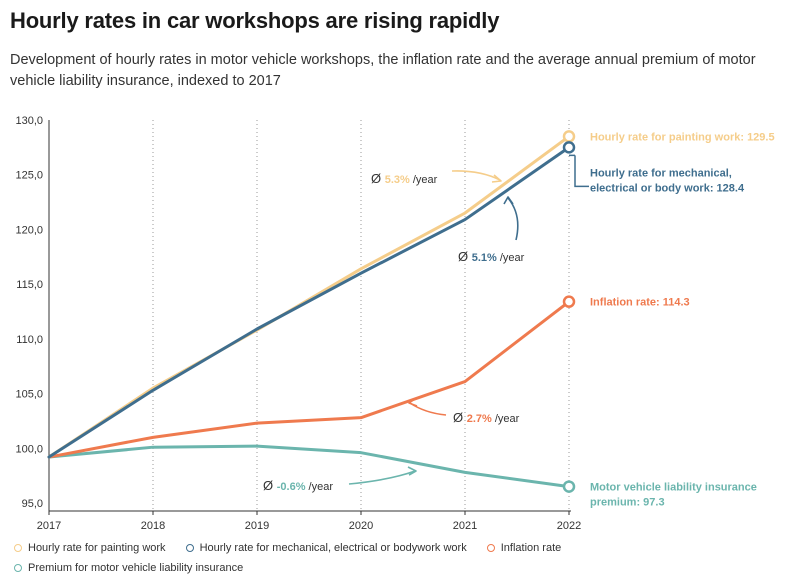  What do you see at coordinates (32, 504) in the screenshot?
I see `y-tick-label: 95,0` at bounding box center [32, 504].